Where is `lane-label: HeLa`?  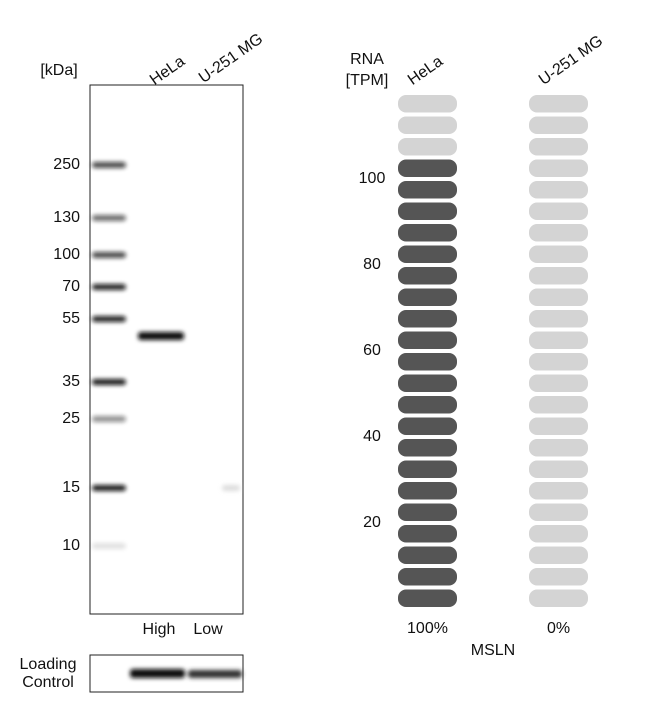 lane-label: HeLa is located at coordinates (167, 71).